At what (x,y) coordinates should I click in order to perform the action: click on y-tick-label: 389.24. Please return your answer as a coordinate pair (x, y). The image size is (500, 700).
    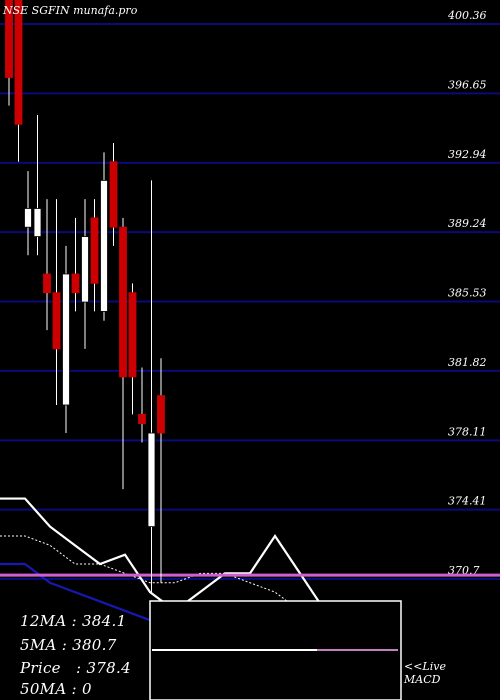
    Looking at the image, I should click on (467, 223).